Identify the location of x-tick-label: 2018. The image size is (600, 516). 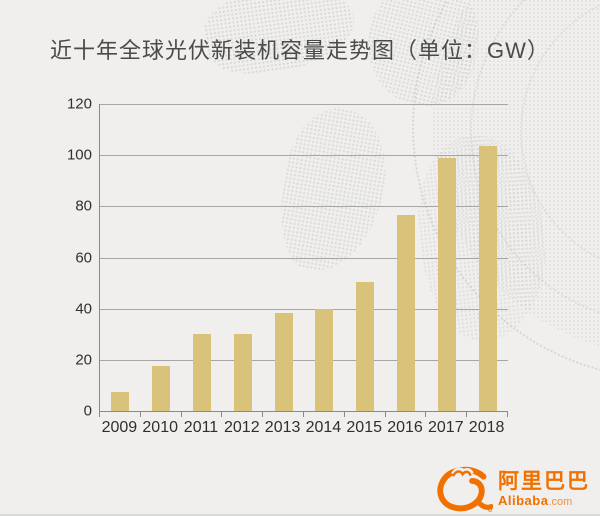
(486, 427).